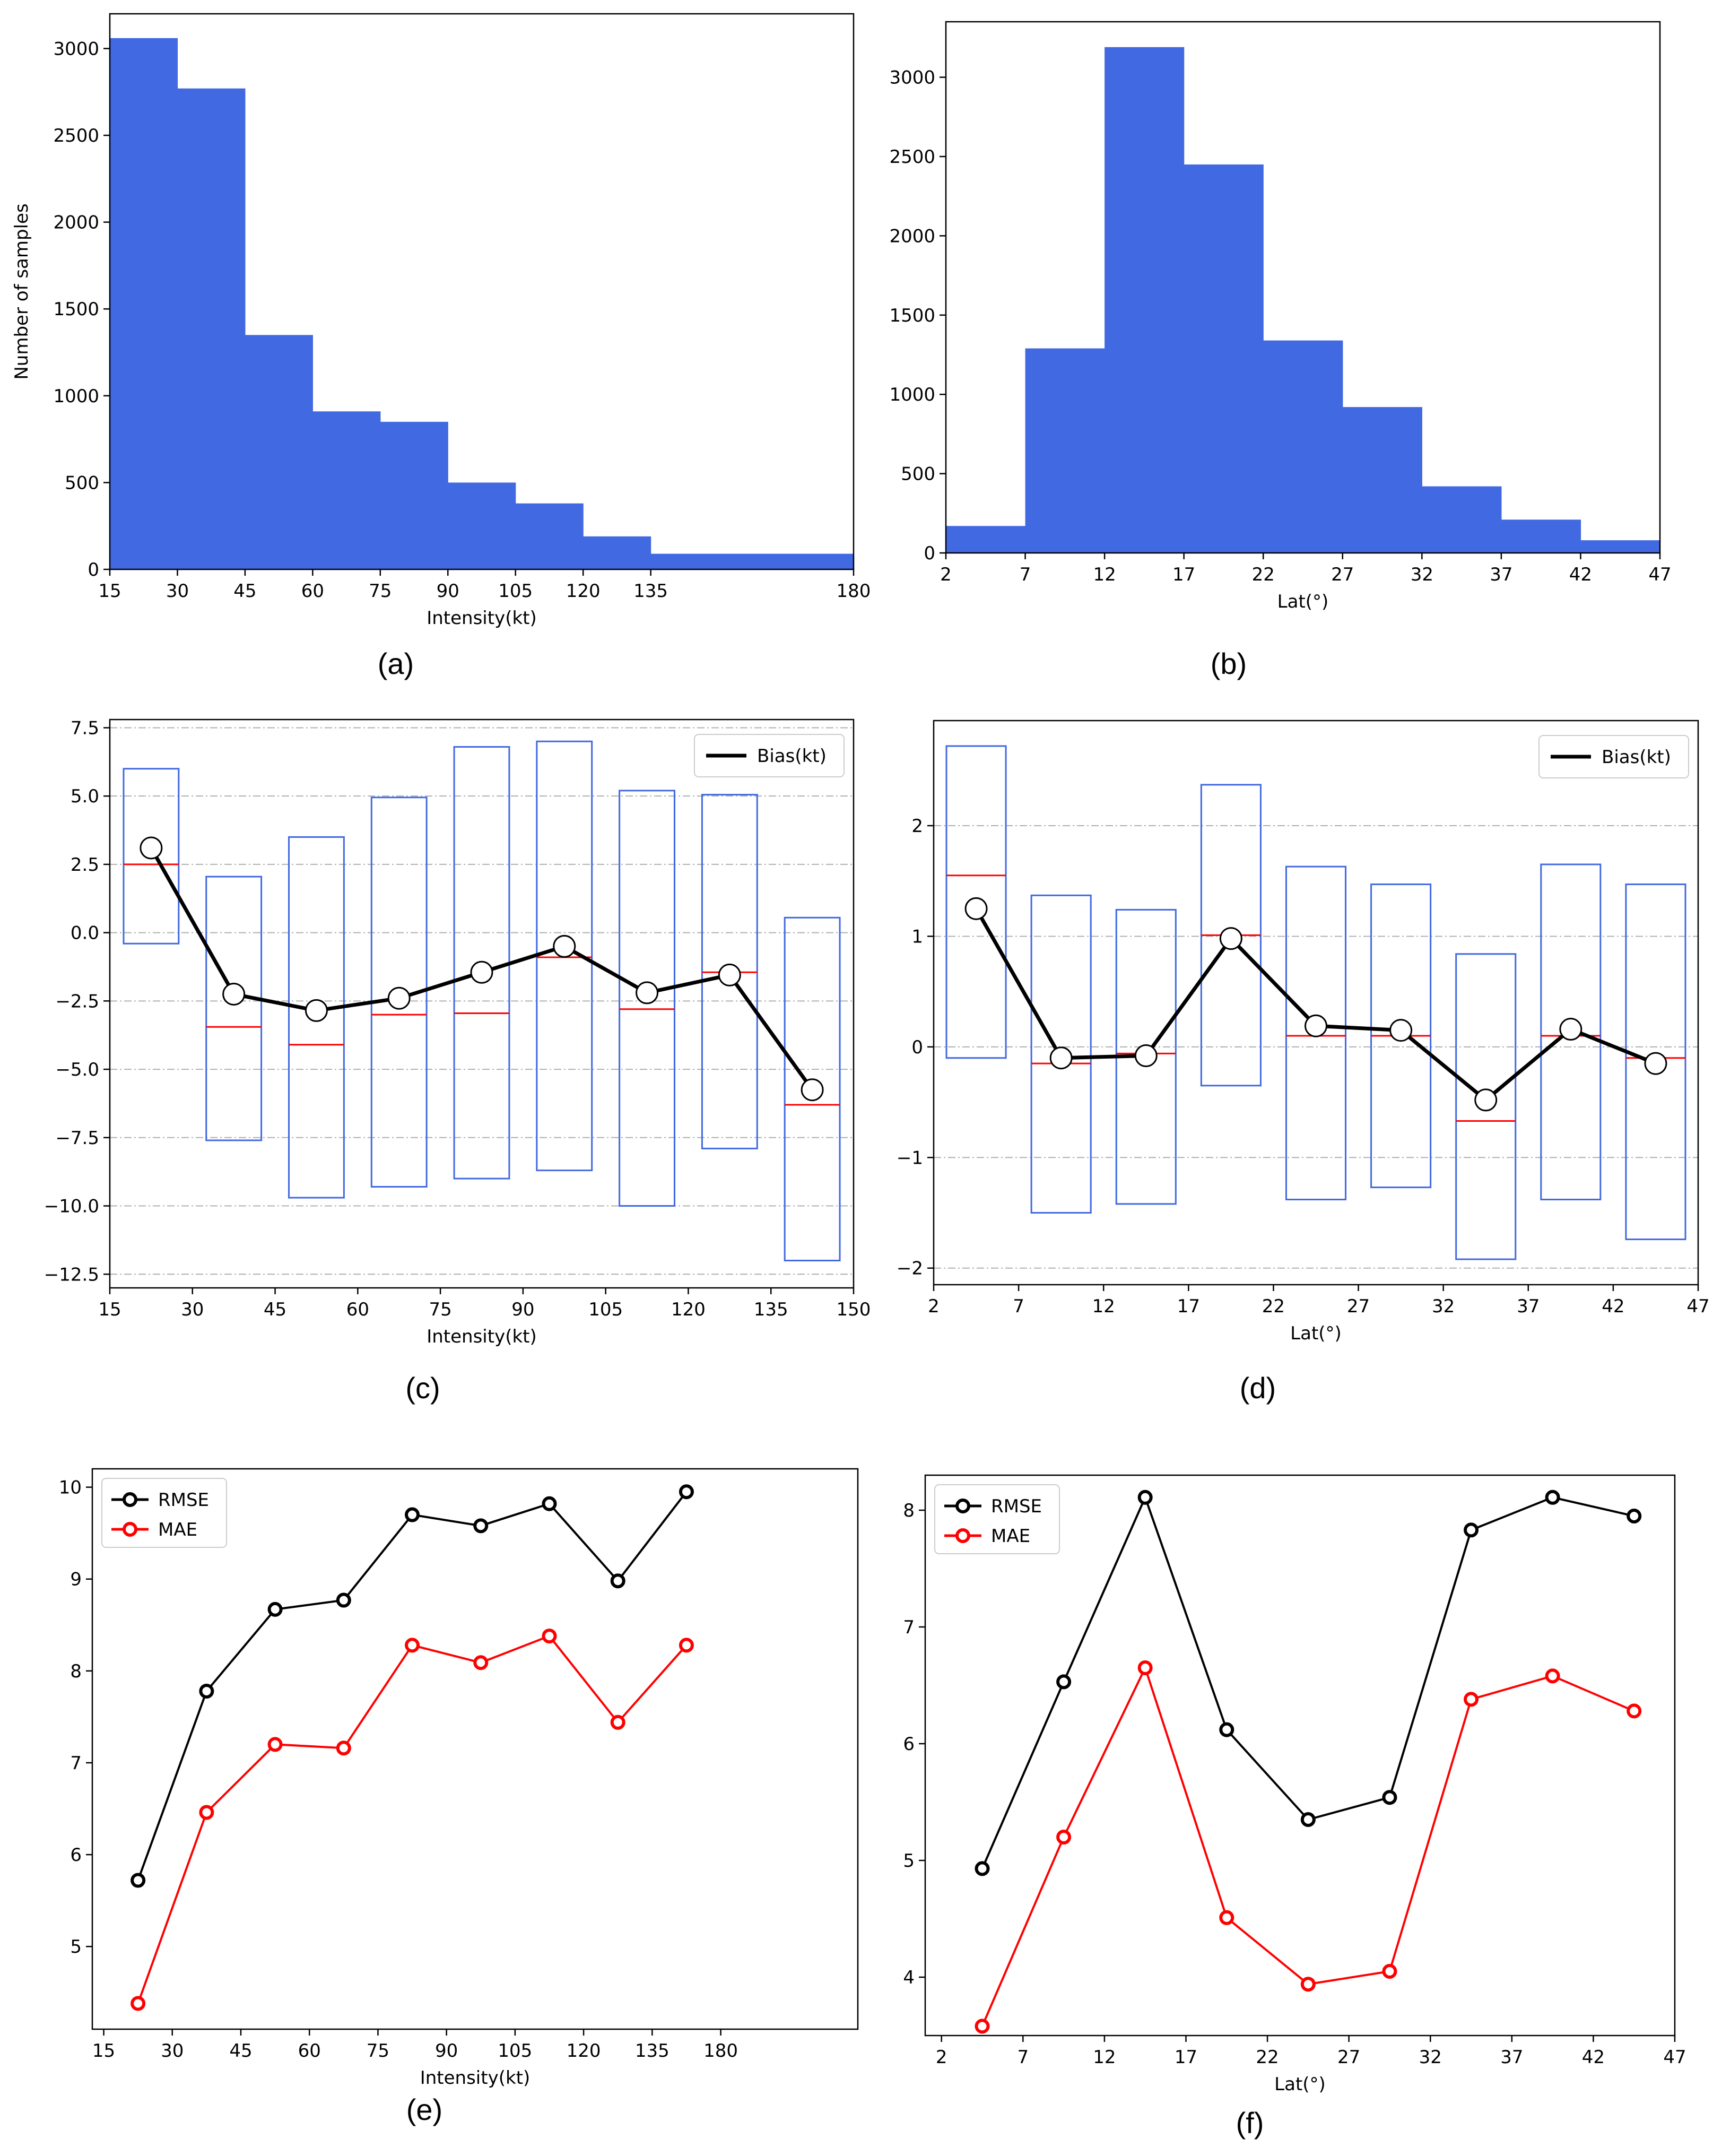 This screenshot has width=1713, height=2156. Describe the element at coordinates (85, 796) in the screenshot. I see `y-tick-label: 5.0` at that location.